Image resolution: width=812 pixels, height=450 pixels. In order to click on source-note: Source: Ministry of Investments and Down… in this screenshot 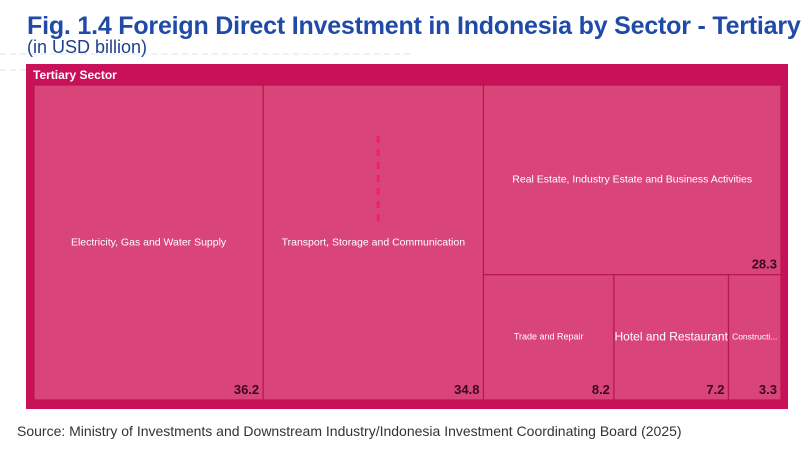, I will do `click(349, 431)`.